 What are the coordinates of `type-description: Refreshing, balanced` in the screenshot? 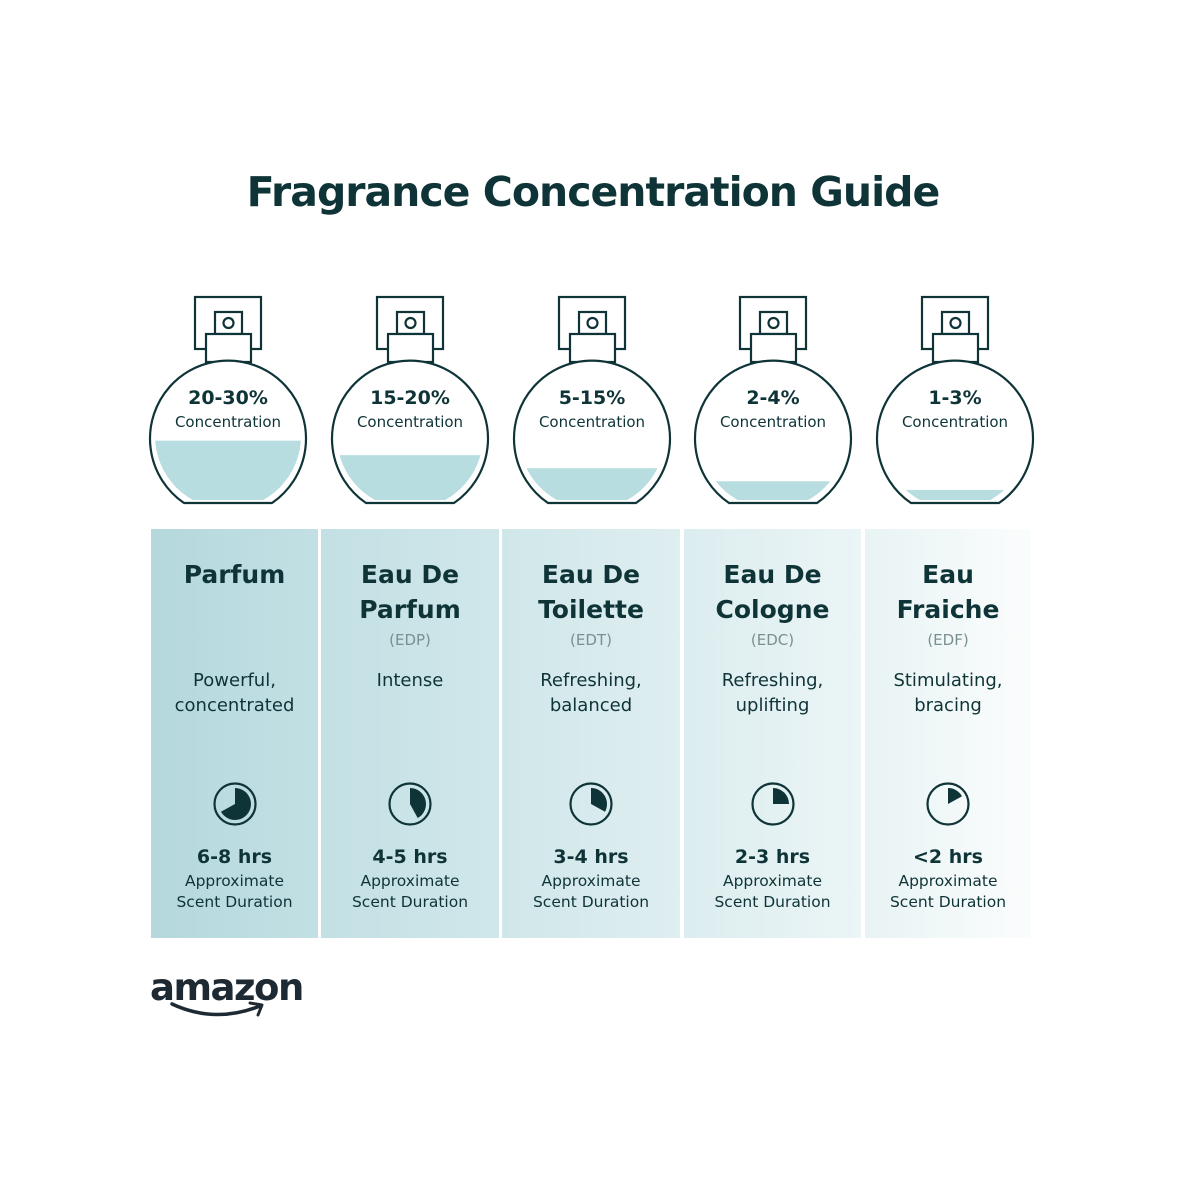 It's located at (591, 693).